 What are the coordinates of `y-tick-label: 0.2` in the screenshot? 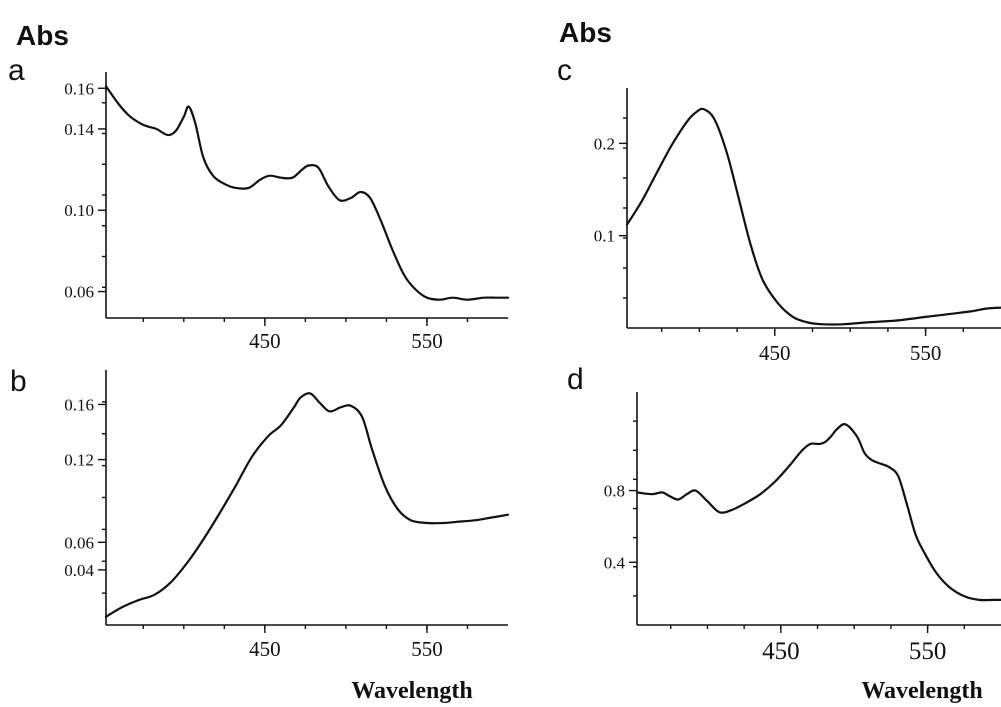 It's located at (604, 143).